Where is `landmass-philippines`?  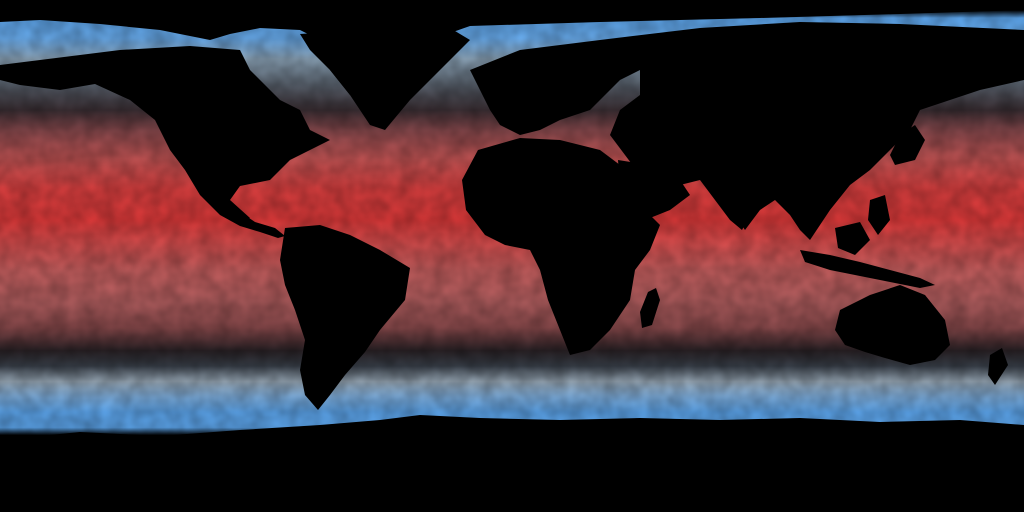
landmass-philippines is located at coordinates (879, 215).